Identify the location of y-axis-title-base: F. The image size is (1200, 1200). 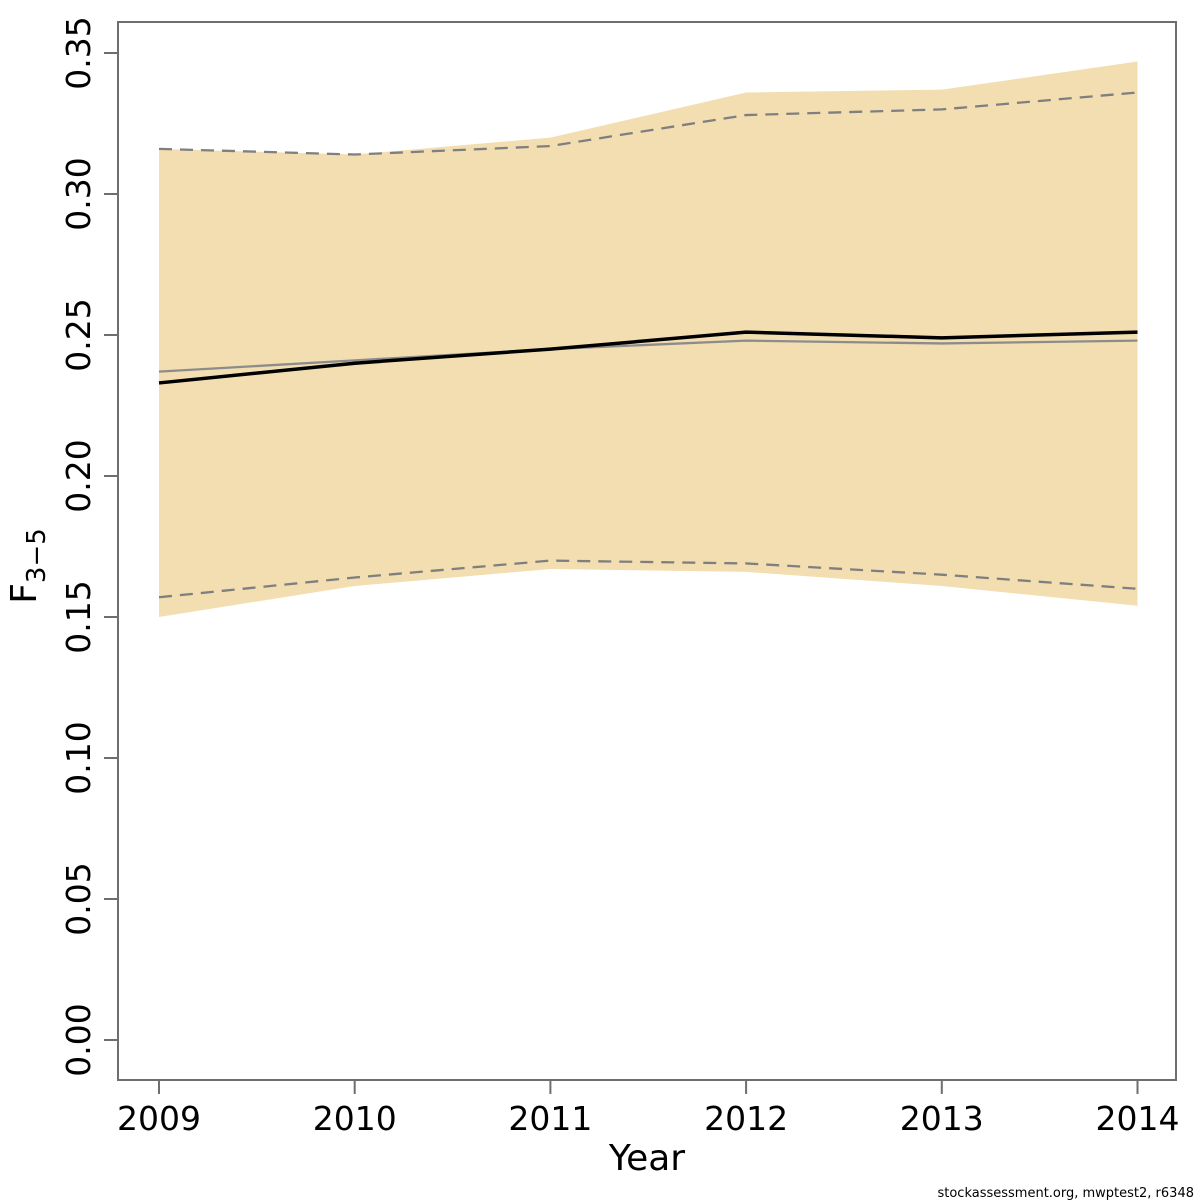
(24, 593).